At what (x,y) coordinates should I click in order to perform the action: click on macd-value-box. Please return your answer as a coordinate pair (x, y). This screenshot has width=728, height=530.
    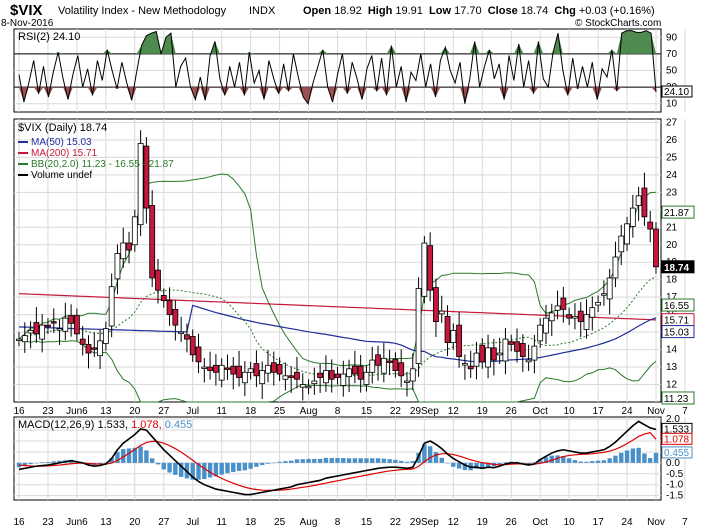
    Looking at the image, I should click on (677, 438).